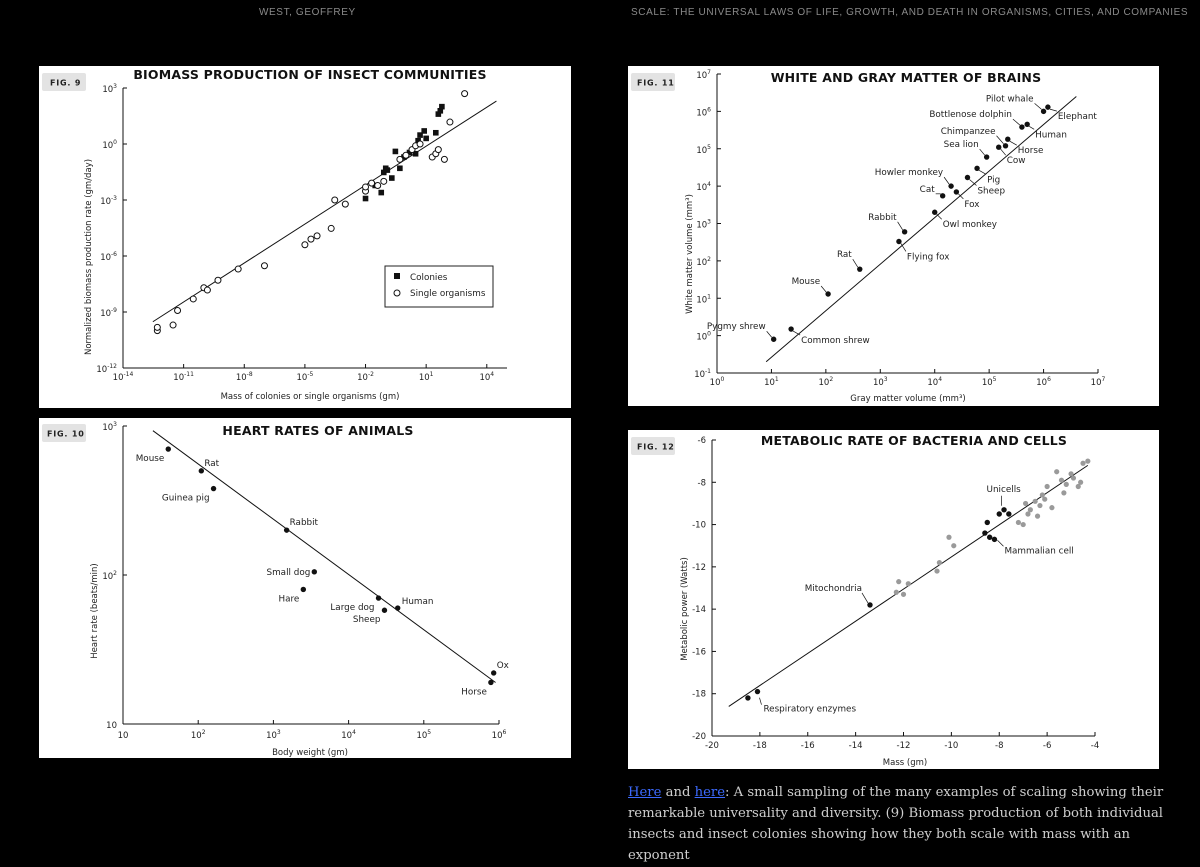 This screenshot has width=1200, height=867. Describe the element at coordinates (934, 382) in the screenshot. I see `x-tick-label: 10⁴` at that location.